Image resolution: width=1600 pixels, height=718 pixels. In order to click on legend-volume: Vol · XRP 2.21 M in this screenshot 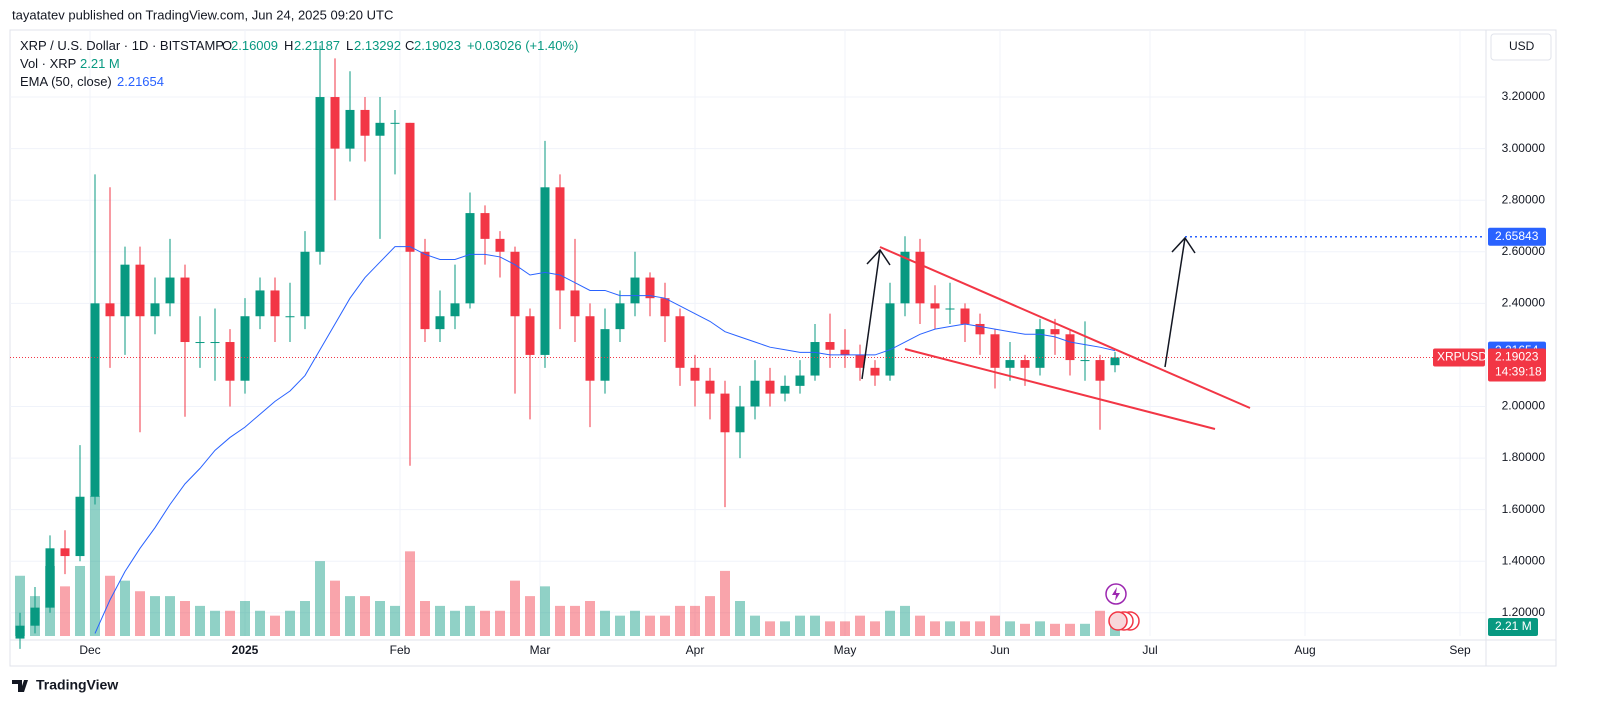, I will do `click(70, 63)`.